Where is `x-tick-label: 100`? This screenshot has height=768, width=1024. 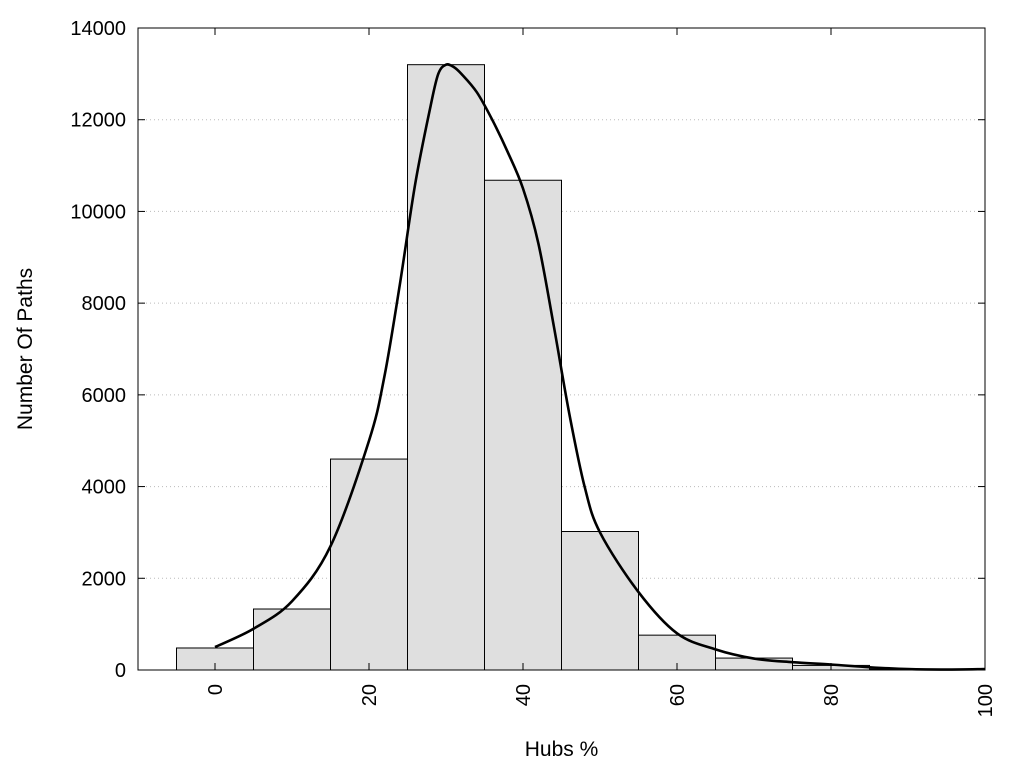
x-tick-label: 100 is located at coordinates (986, 700).